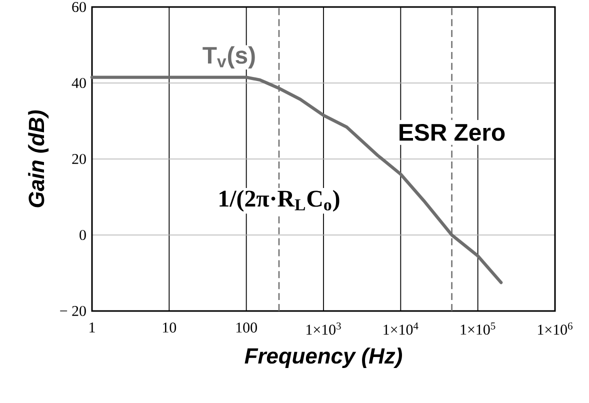 This screenshot has height=403, width=589. I want to click on series-label: T$_{v}$(s), so click(228, 57).